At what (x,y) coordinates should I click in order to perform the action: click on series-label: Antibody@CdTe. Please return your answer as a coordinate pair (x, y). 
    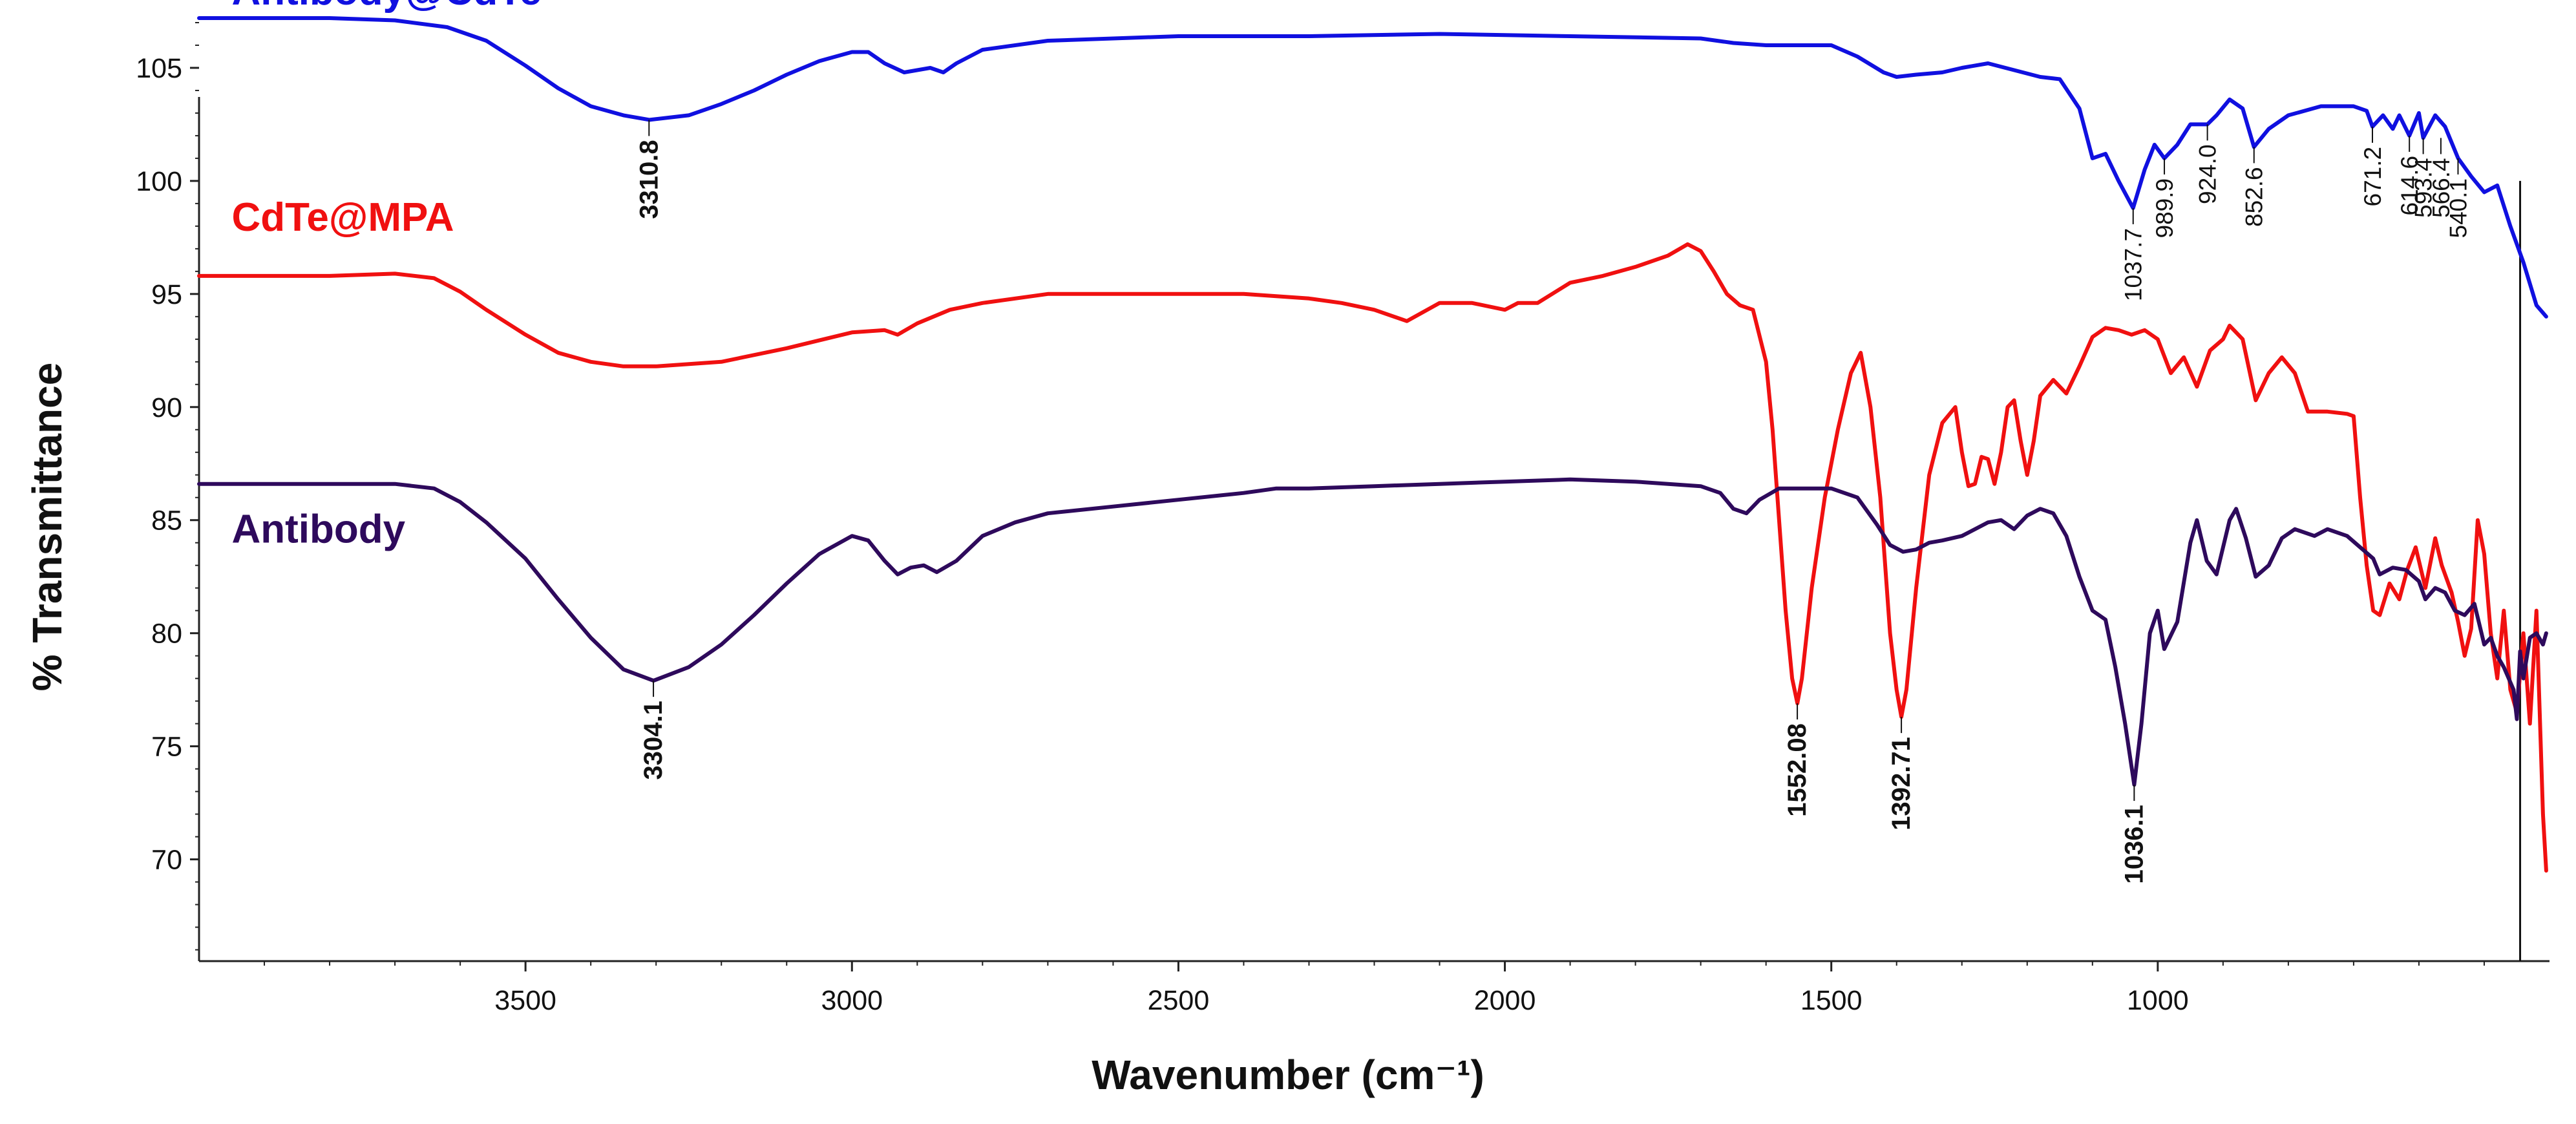
    Looking at the image, I should click on (387, 7).